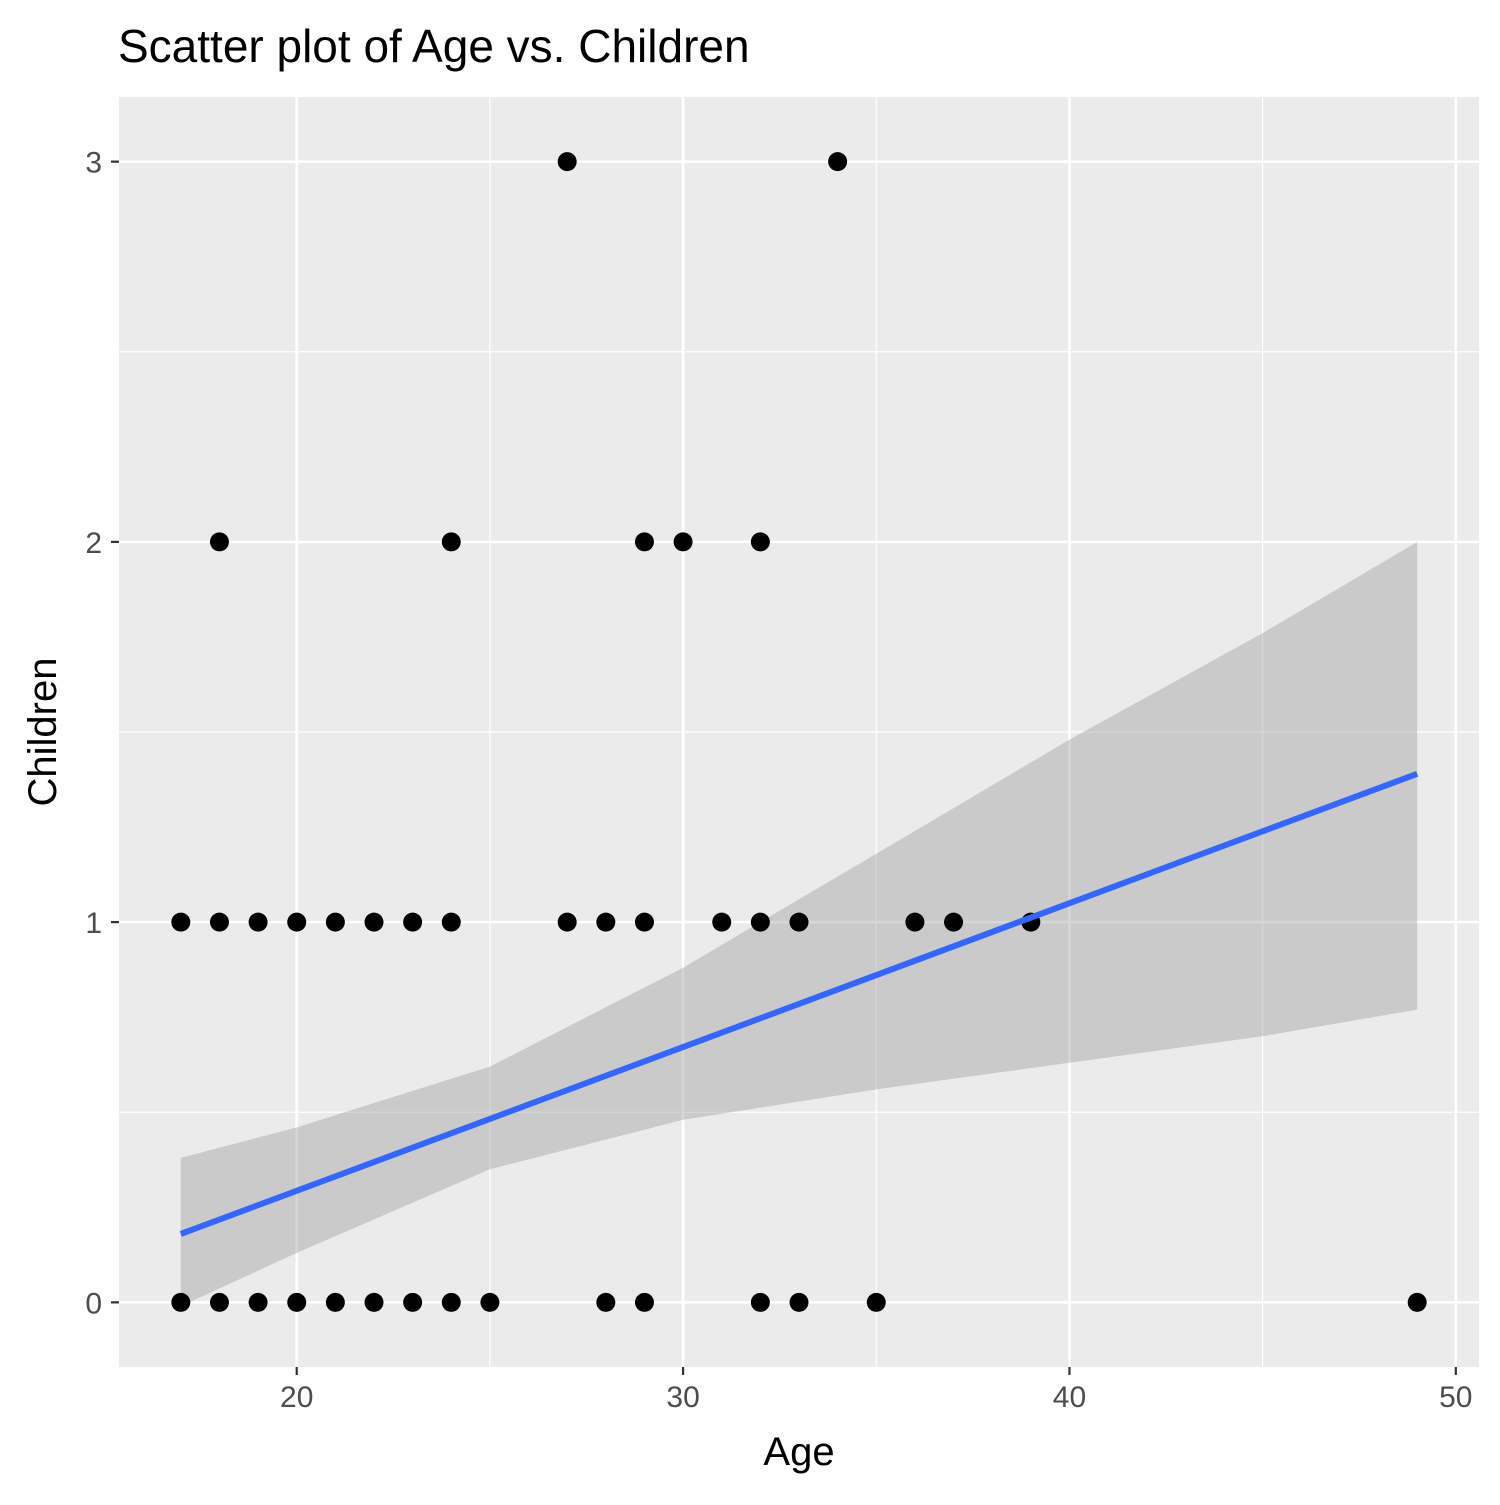  Describe the element at coordinates (798, 1452) in the screenshot. I see `x-axis-title: Age` at that location.